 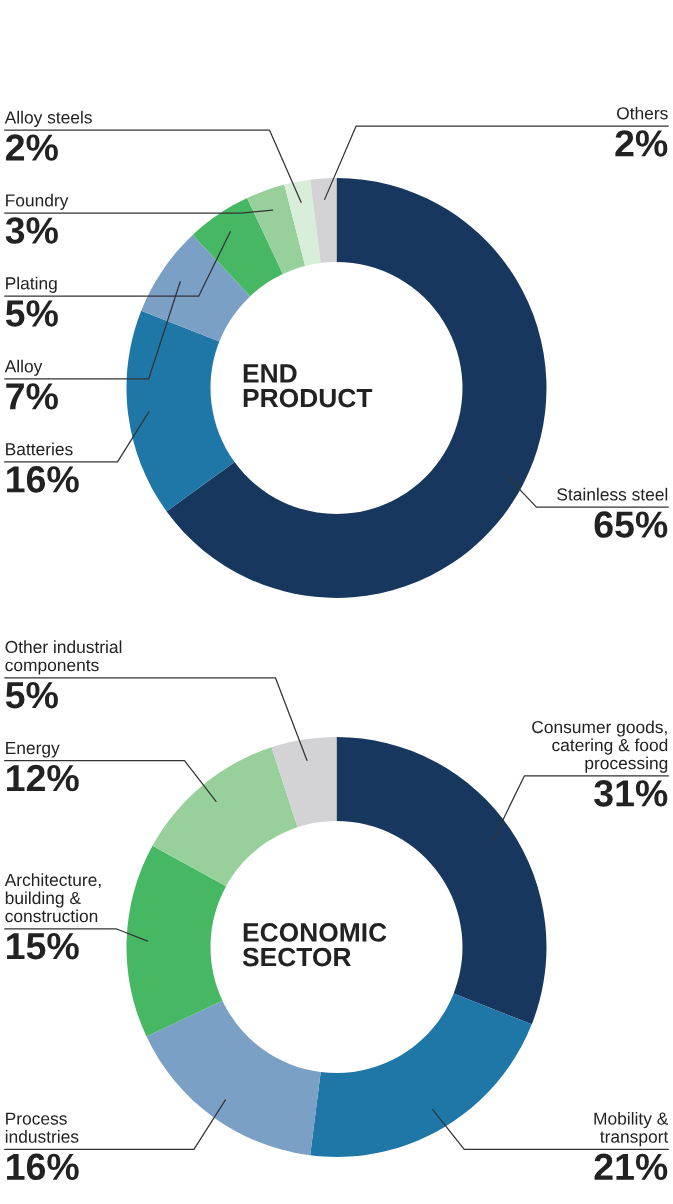 What do you see at coordinates (32, 396) in the screenshot?
I see `data-label: 7%` at bounding box center [32, 396].